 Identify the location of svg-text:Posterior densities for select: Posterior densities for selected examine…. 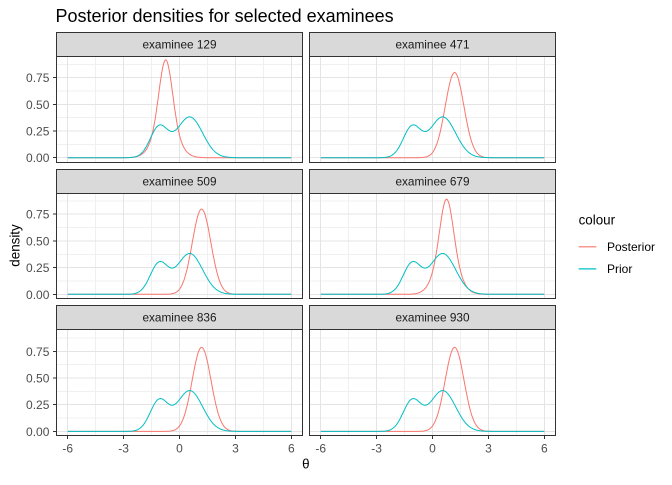
(225, 16).